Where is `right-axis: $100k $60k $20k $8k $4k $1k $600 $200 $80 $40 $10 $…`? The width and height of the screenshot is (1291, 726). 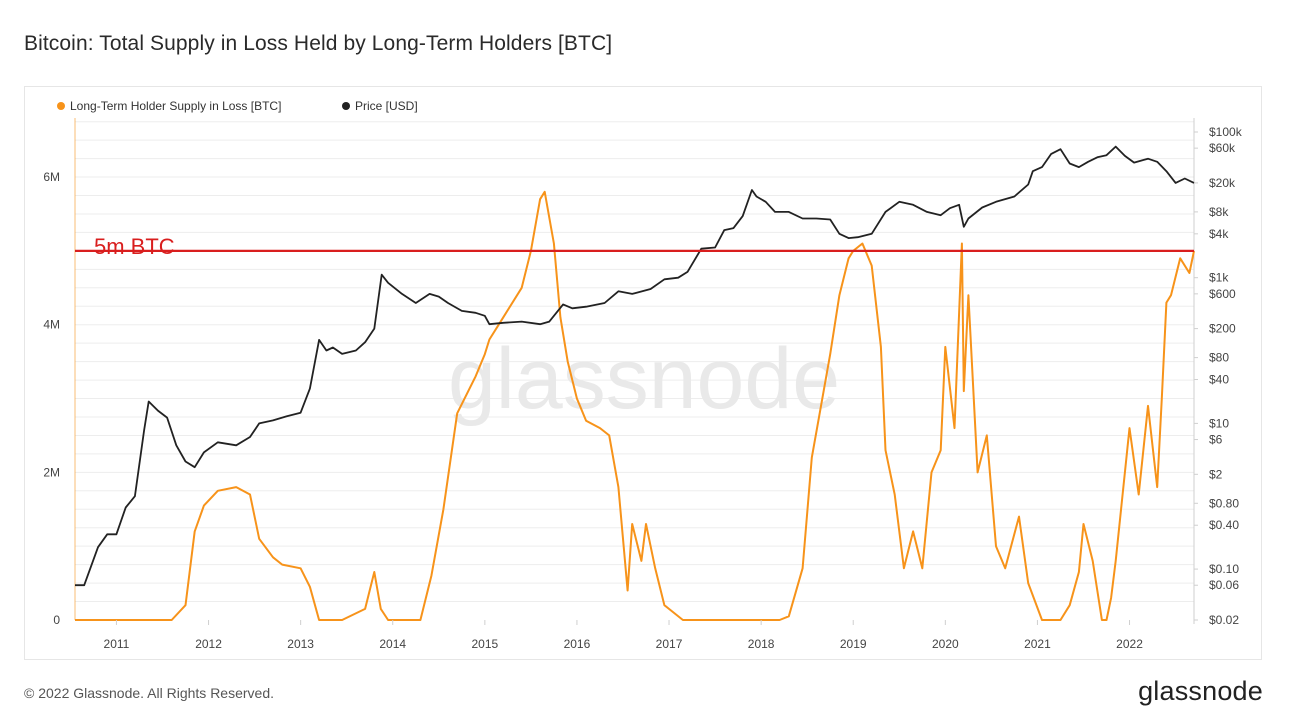
right-axis: $100k $60k $20k $8k $4k $1k $600 $200 $80 $40 $10 $… is located at coordinates (1218, 376).